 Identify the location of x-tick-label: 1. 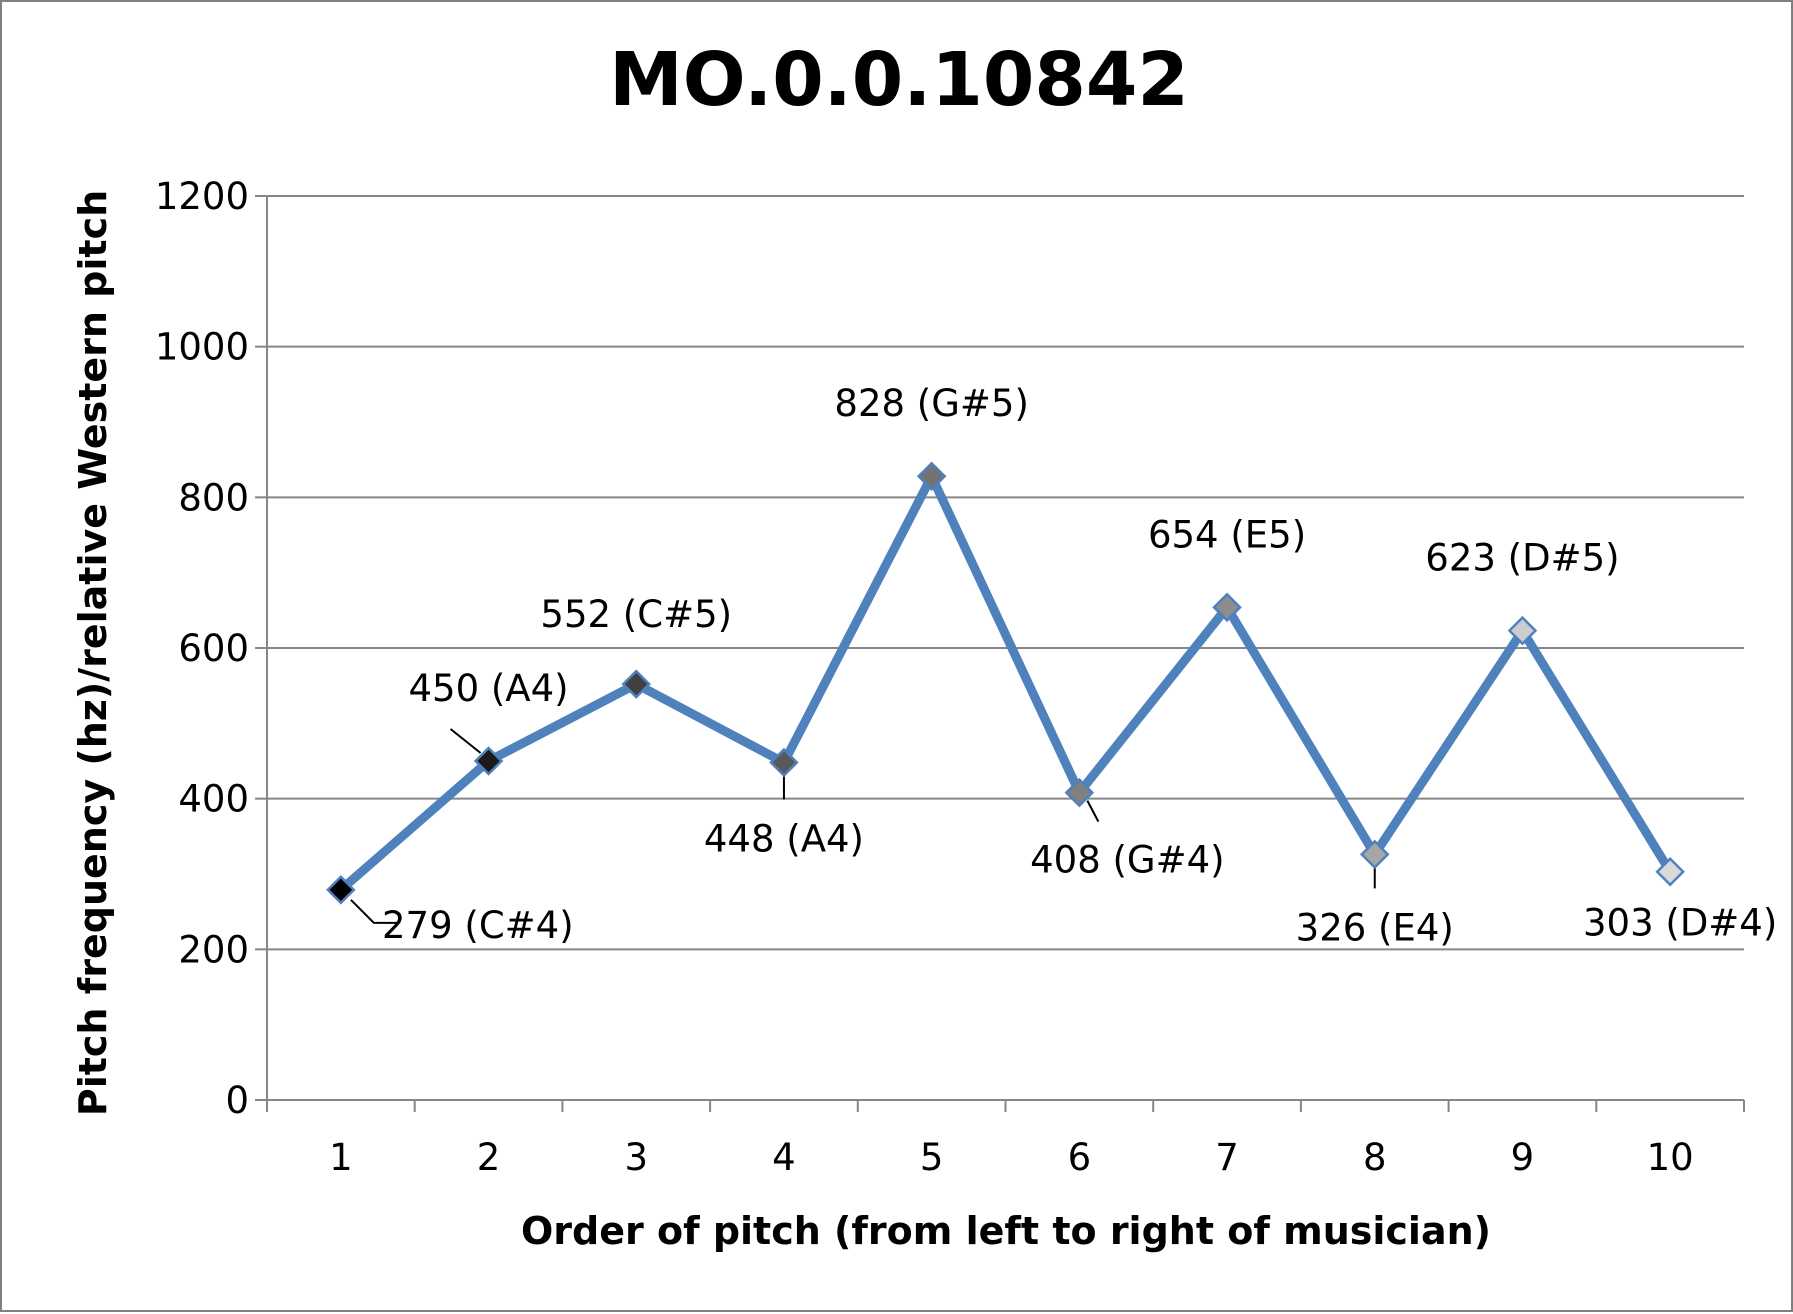
(341, 1157).